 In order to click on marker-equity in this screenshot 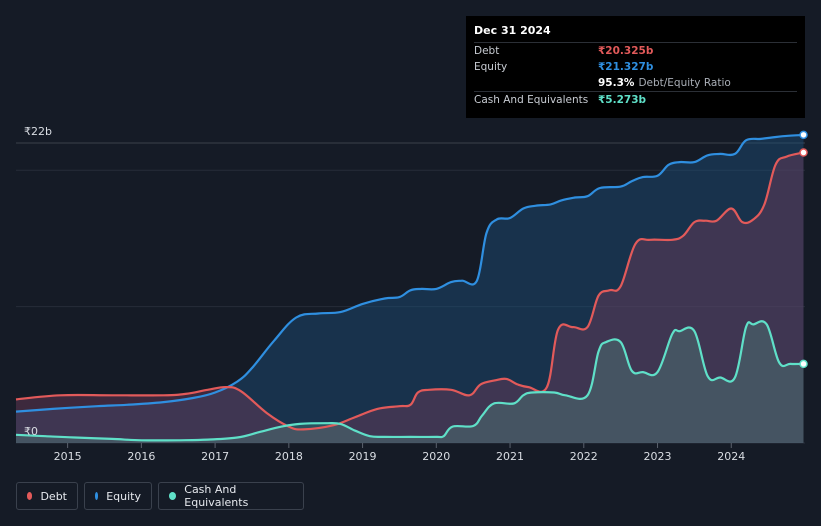, I will do `click(803, 135)`.